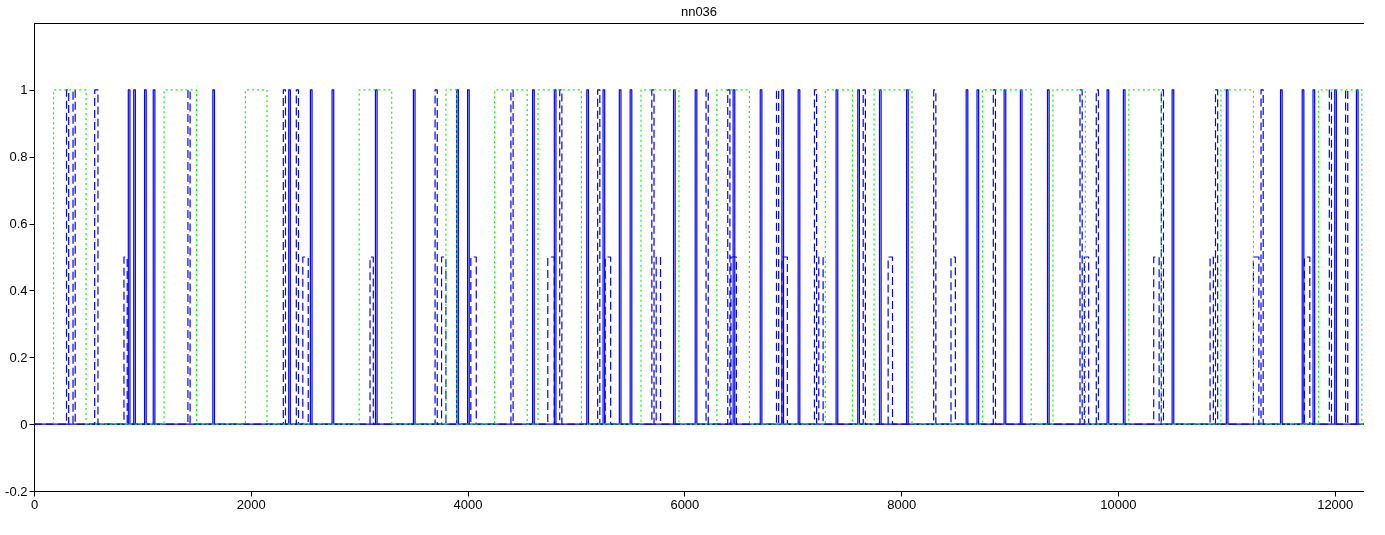 This screenshot has height=535, width=1385. Describe the element at coordinates (16, 491) in the screenshot. I see `y-tick-label: -0.2` at that location.